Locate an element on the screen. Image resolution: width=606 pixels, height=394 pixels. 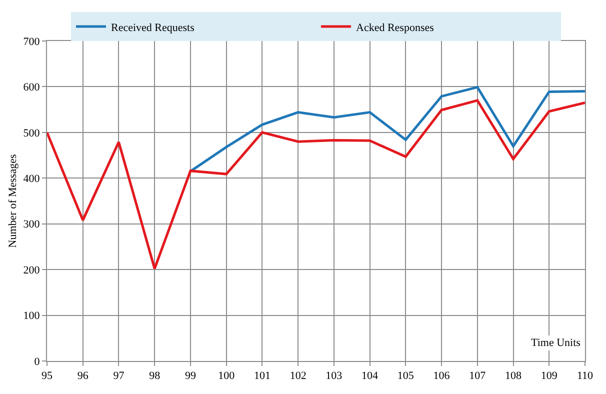
x-tick-label: 104 is located at coordinates (370, 376).